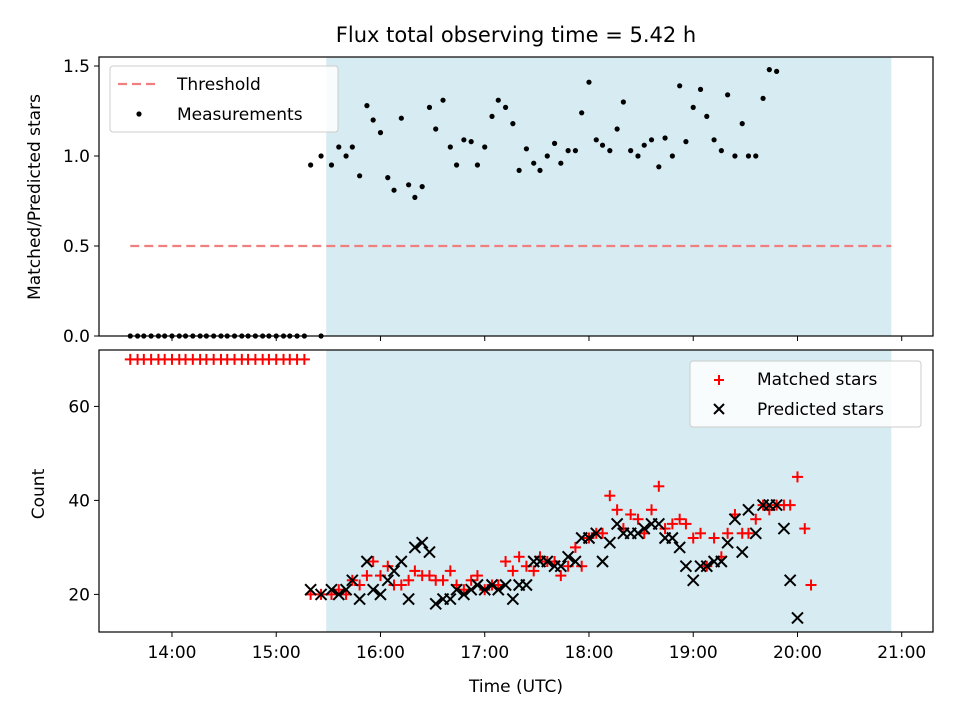 This screenshot has height=720, width=960. I want to click on top-y-ticks: 0.0 0.5 1.0 1.5, so click(81, 202).